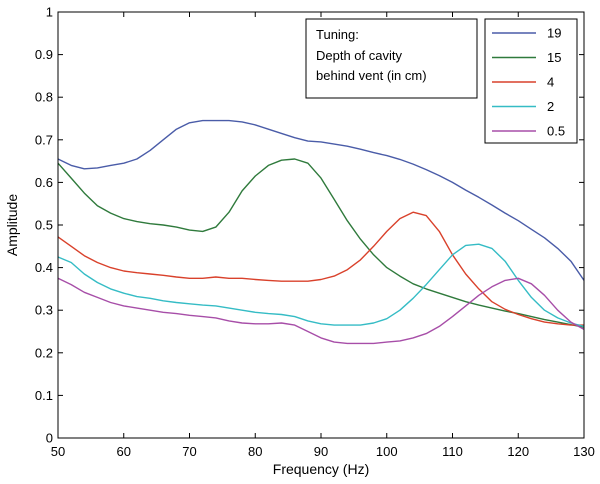 The width and height of the screenshot is (600, 484). What do you see at coordinates (556, 131) in the screenshot?
I see `legend-label-0-5: 0.5` at bounding box center [556, 131].